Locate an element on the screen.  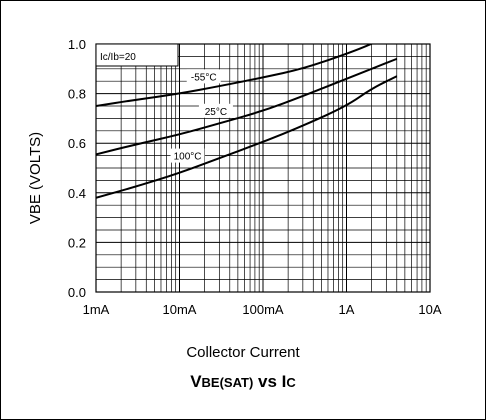
chart-title: VBE(SAT) vs IC is located at coordinates (243, 382).